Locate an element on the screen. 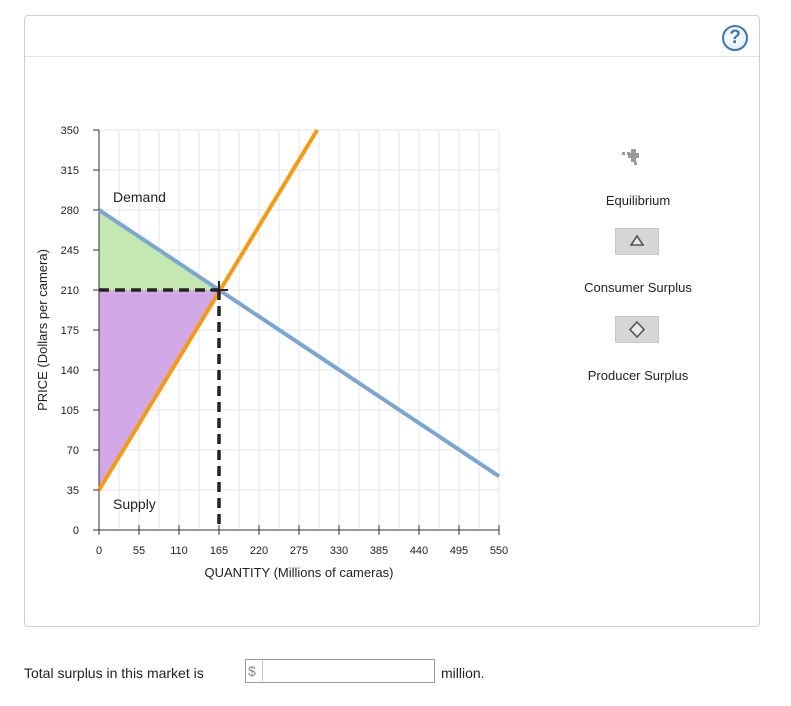 The height and width of the screenshot is (706, 791). demand-curve-label: Demand is located at coordinates (139, 197).